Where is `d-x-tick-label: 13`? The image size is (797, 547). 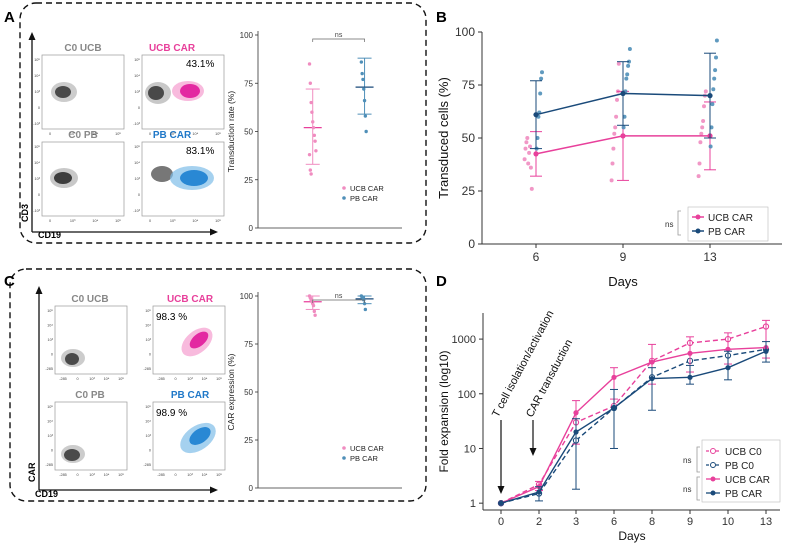 d-x-tick-label: 13 is located at coordinates (766, 522).